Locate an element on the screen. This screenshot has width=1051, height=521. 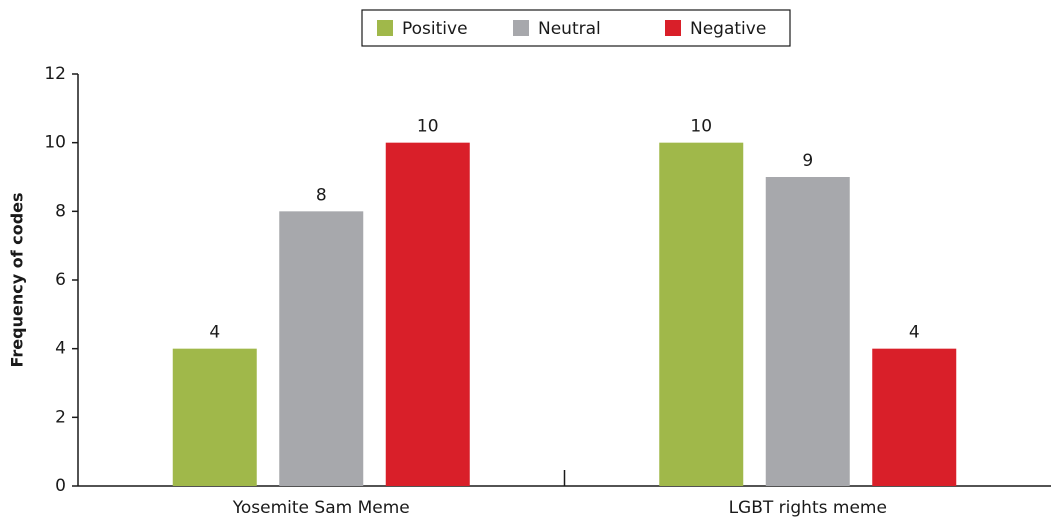
x-tick-label: Yosemite Sam Meme is located at coordinates (321, 508).